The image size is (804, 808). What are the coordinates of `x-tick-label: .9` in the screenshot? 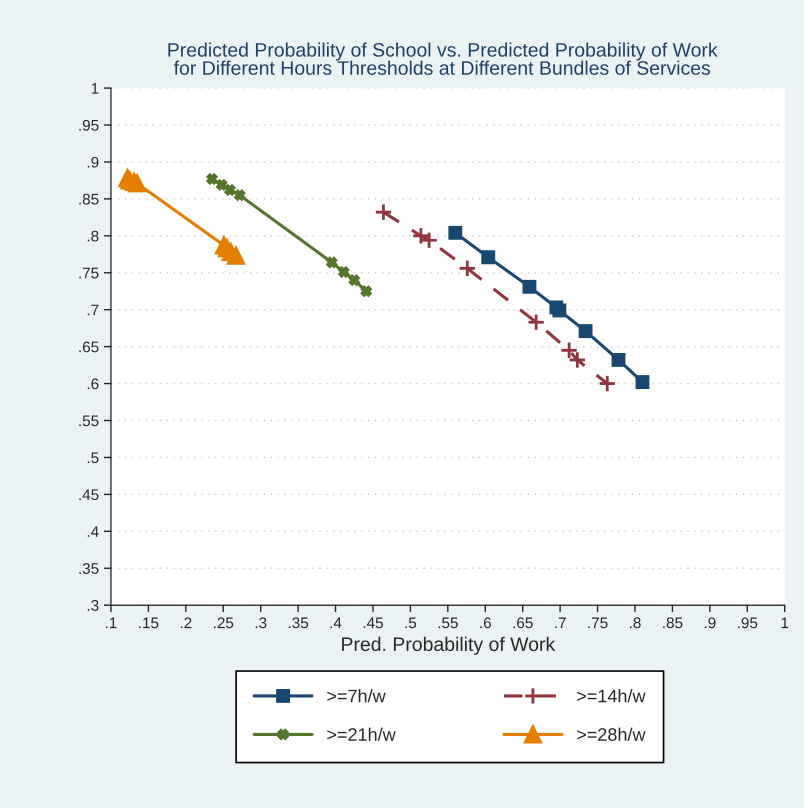 It's located at (710, 622).